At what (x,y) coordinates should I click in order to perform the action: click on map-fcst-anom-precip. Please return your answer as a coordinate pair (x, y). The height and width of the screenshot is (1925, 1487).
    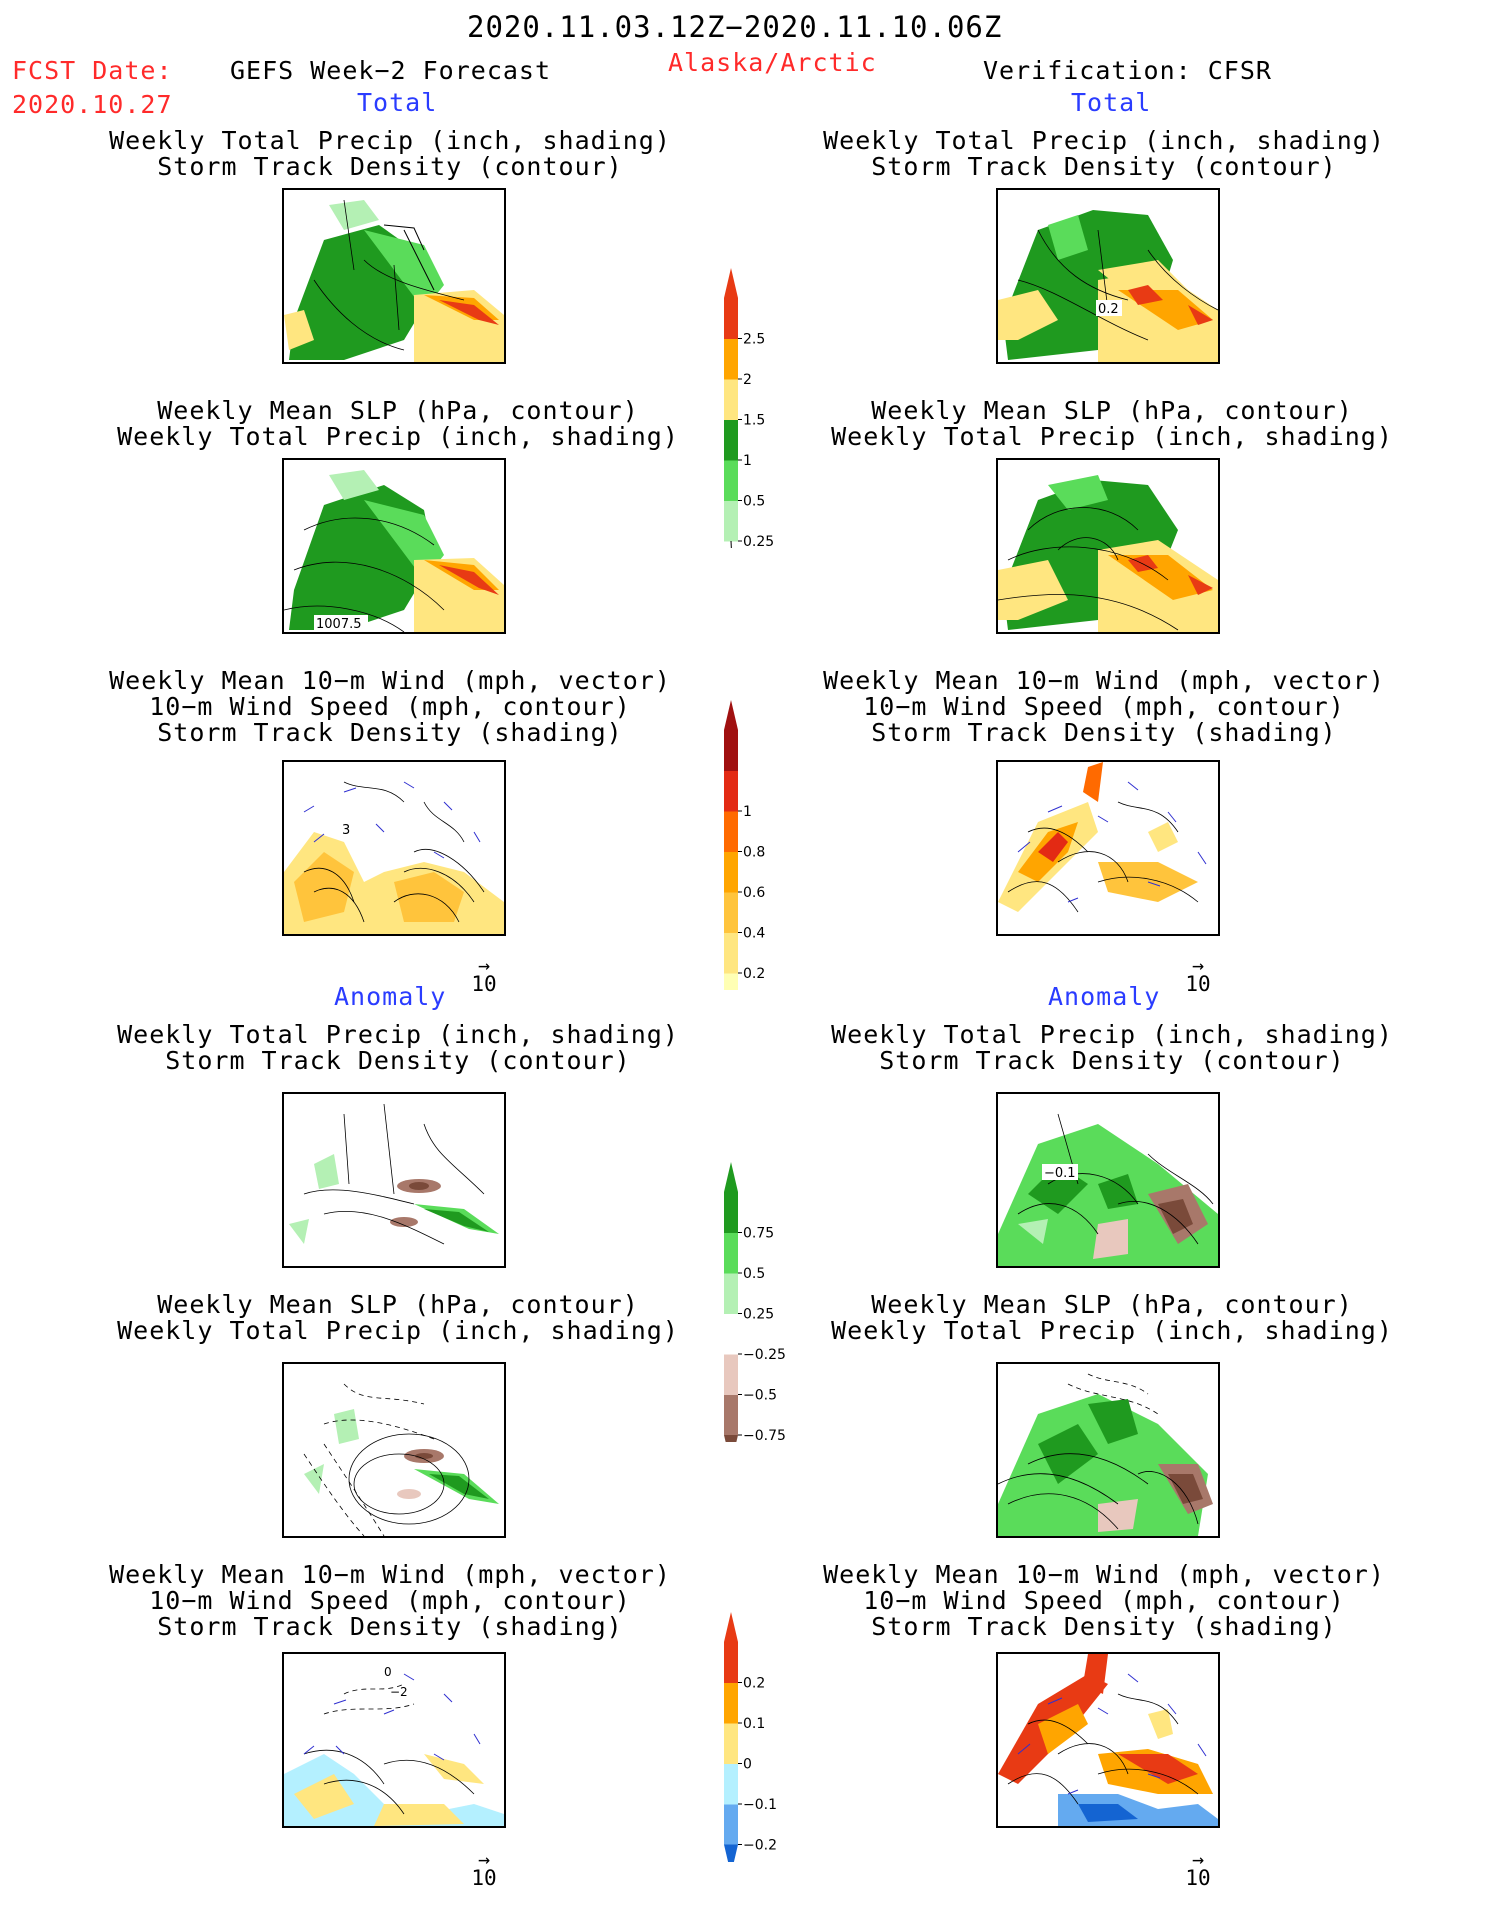
    Looking at the image, I should click on (394, 1180).